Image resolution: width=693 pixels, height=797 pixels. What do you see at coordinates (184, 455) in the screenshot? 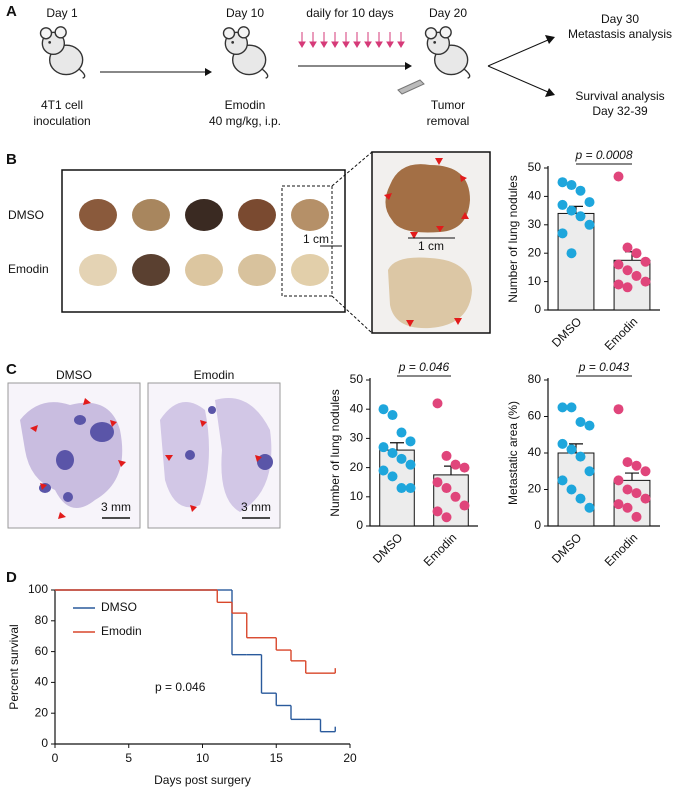
I see `tissue` at bounding box center [184, 455].